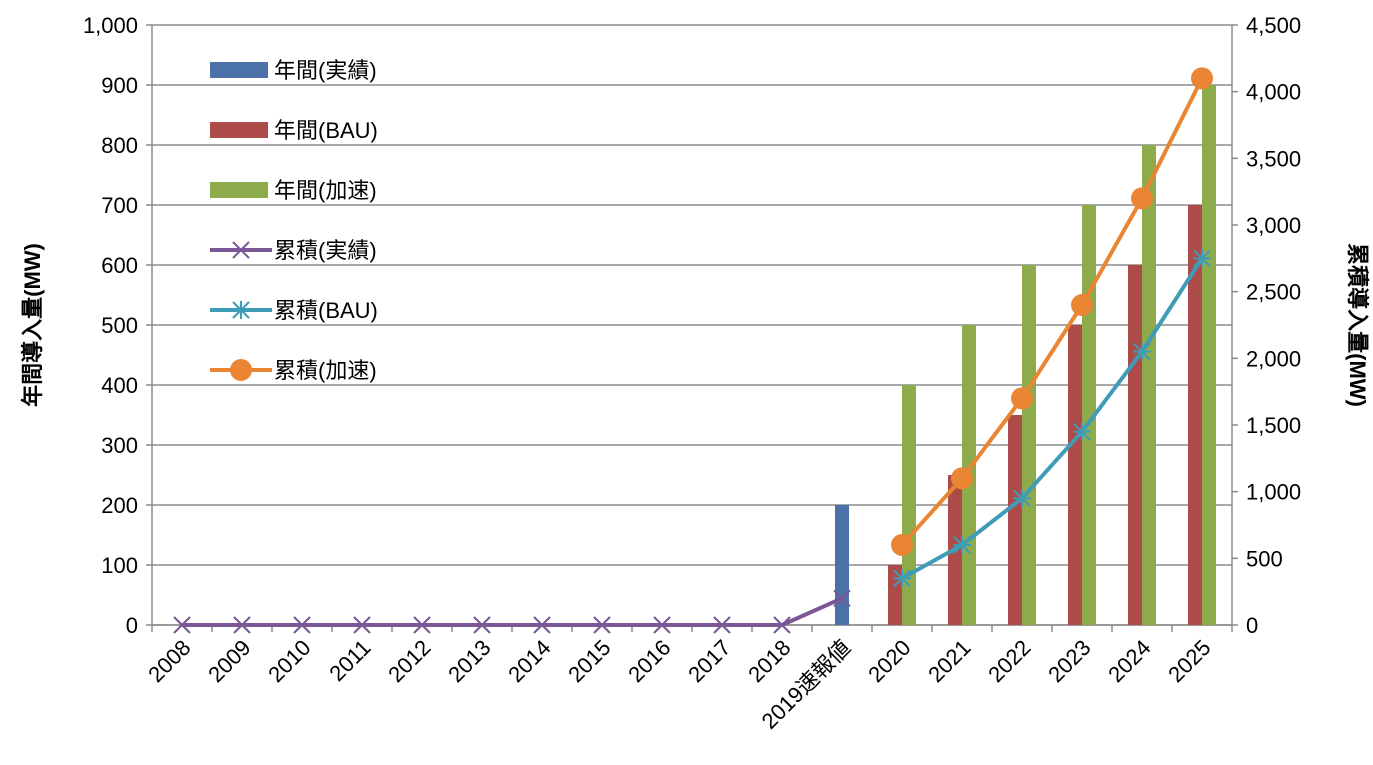 This screenshot has height=765, width=1373. I want to click on y-left-axis-title: 年間導入量(MW), so click(32, 325).